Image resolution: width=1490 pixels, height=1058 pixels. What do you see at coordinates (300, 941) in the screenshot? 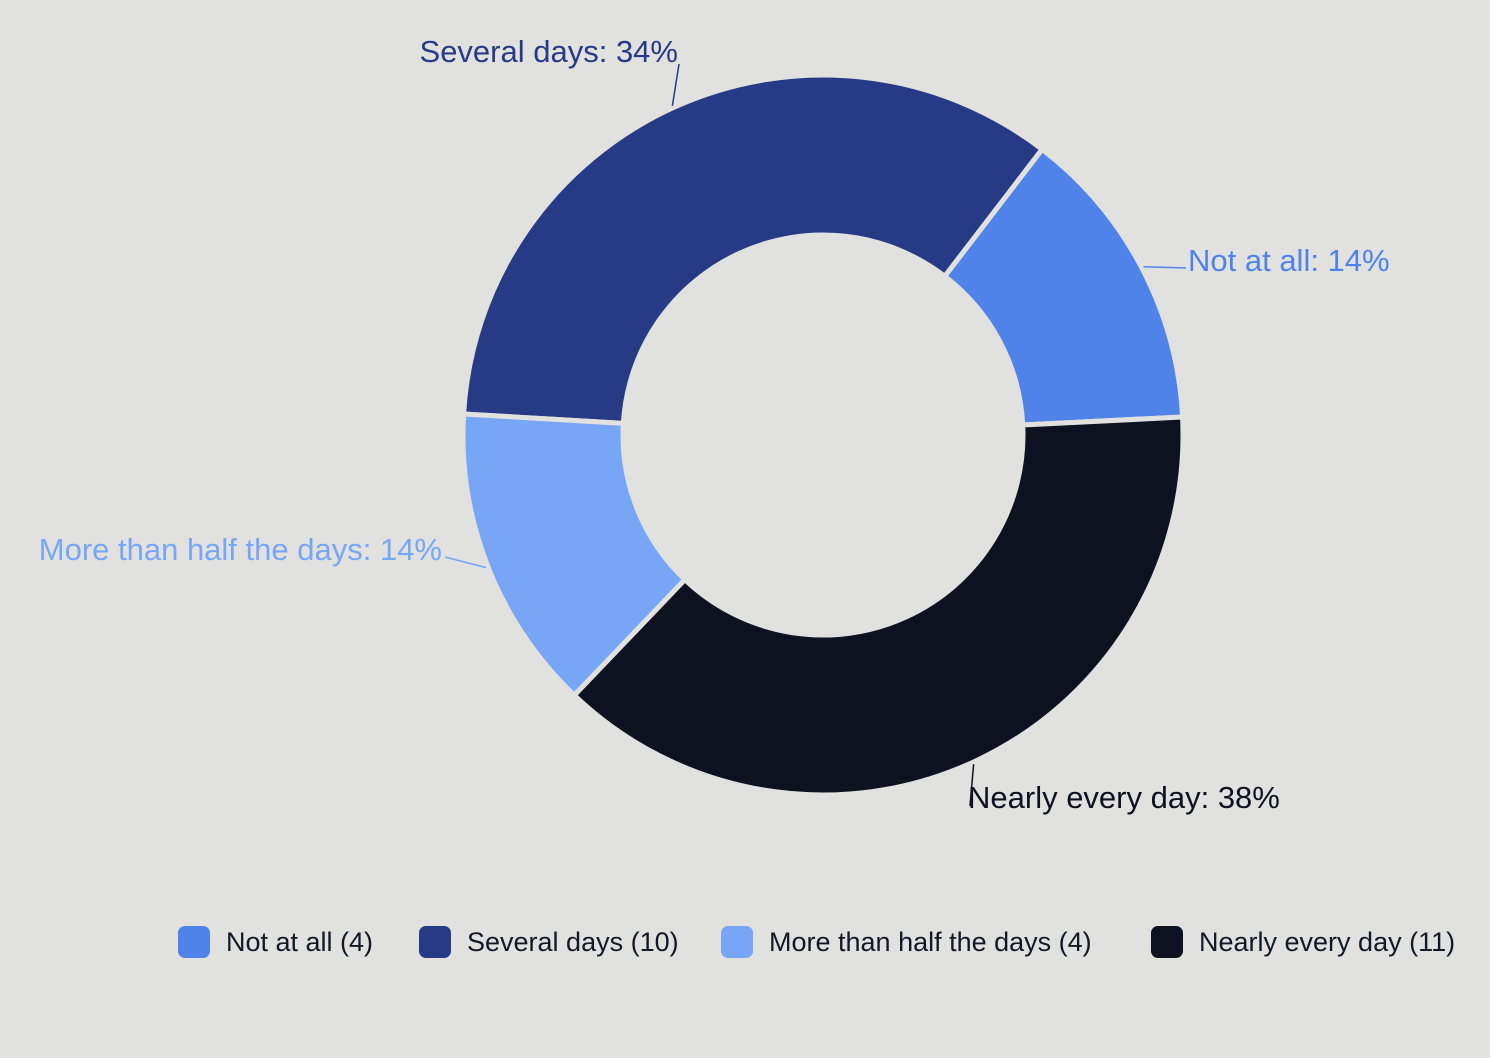
I see `legend-label: Not at all (4)` at bounding box center [300, 941].